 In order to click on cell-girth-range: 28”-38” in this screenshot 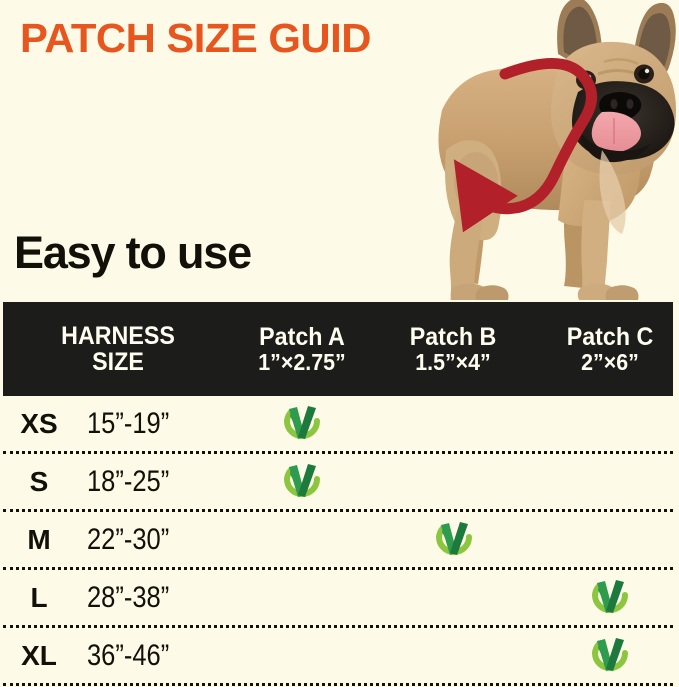, I will do `click(172, 597)`.